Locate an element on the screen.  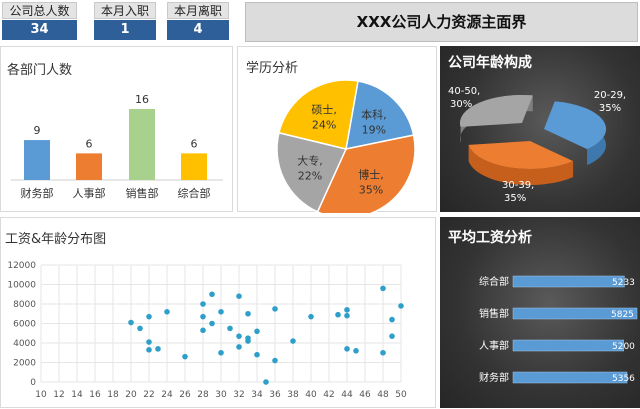
edu-chart: 本科, 19% 博士, 35% 大专, 22% 硕士, 24% is located at coordinates (346, 146).